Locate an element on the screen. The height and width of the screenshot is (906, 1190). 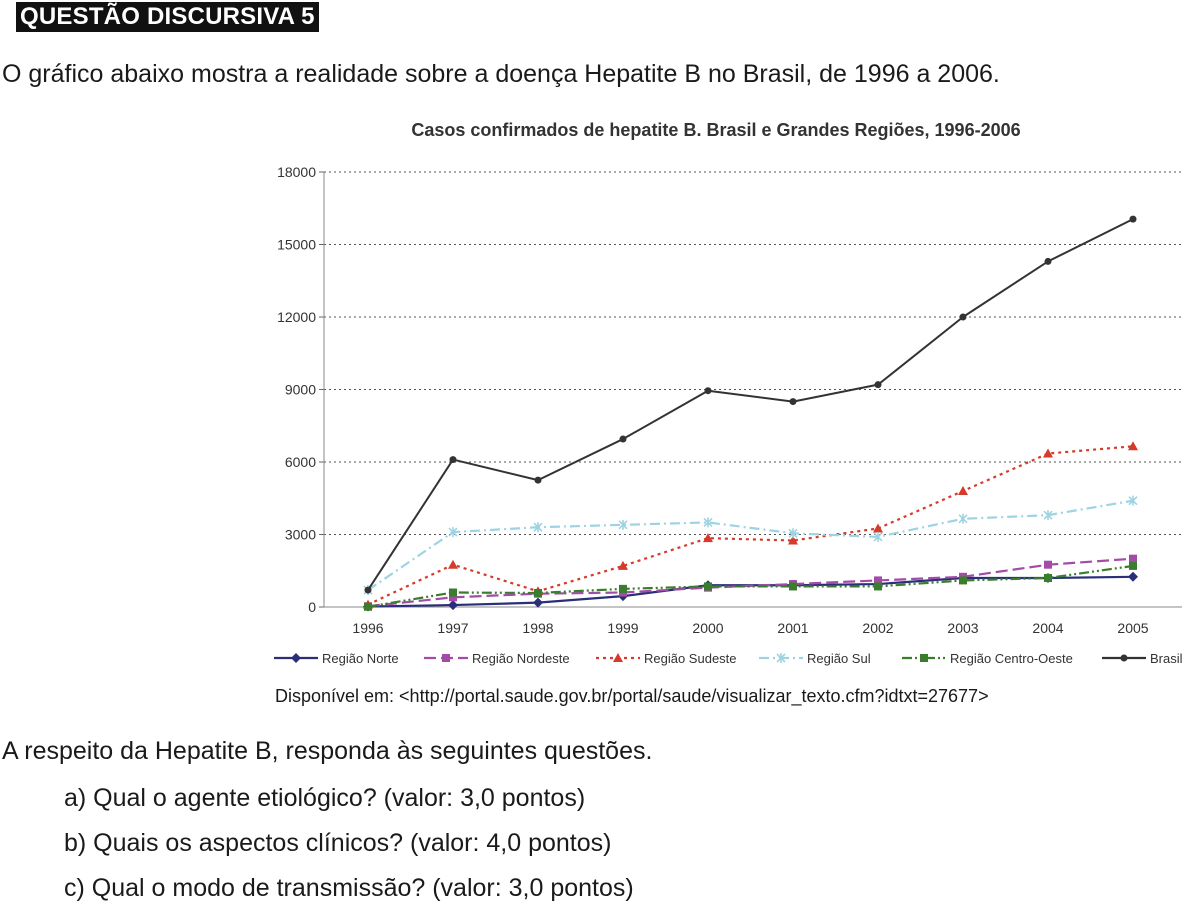
x-tick-label: 2005 is located at coordinates (1132, 628).